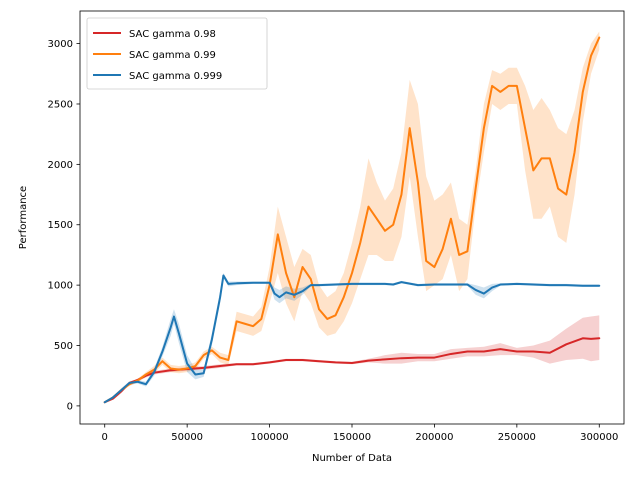 The width and height of the screenshot is (640, 480). What do you see at coordinates (434, 437) in the screenshot?
I see `x-tick-label: 200000` at bounding box center [434, 437].